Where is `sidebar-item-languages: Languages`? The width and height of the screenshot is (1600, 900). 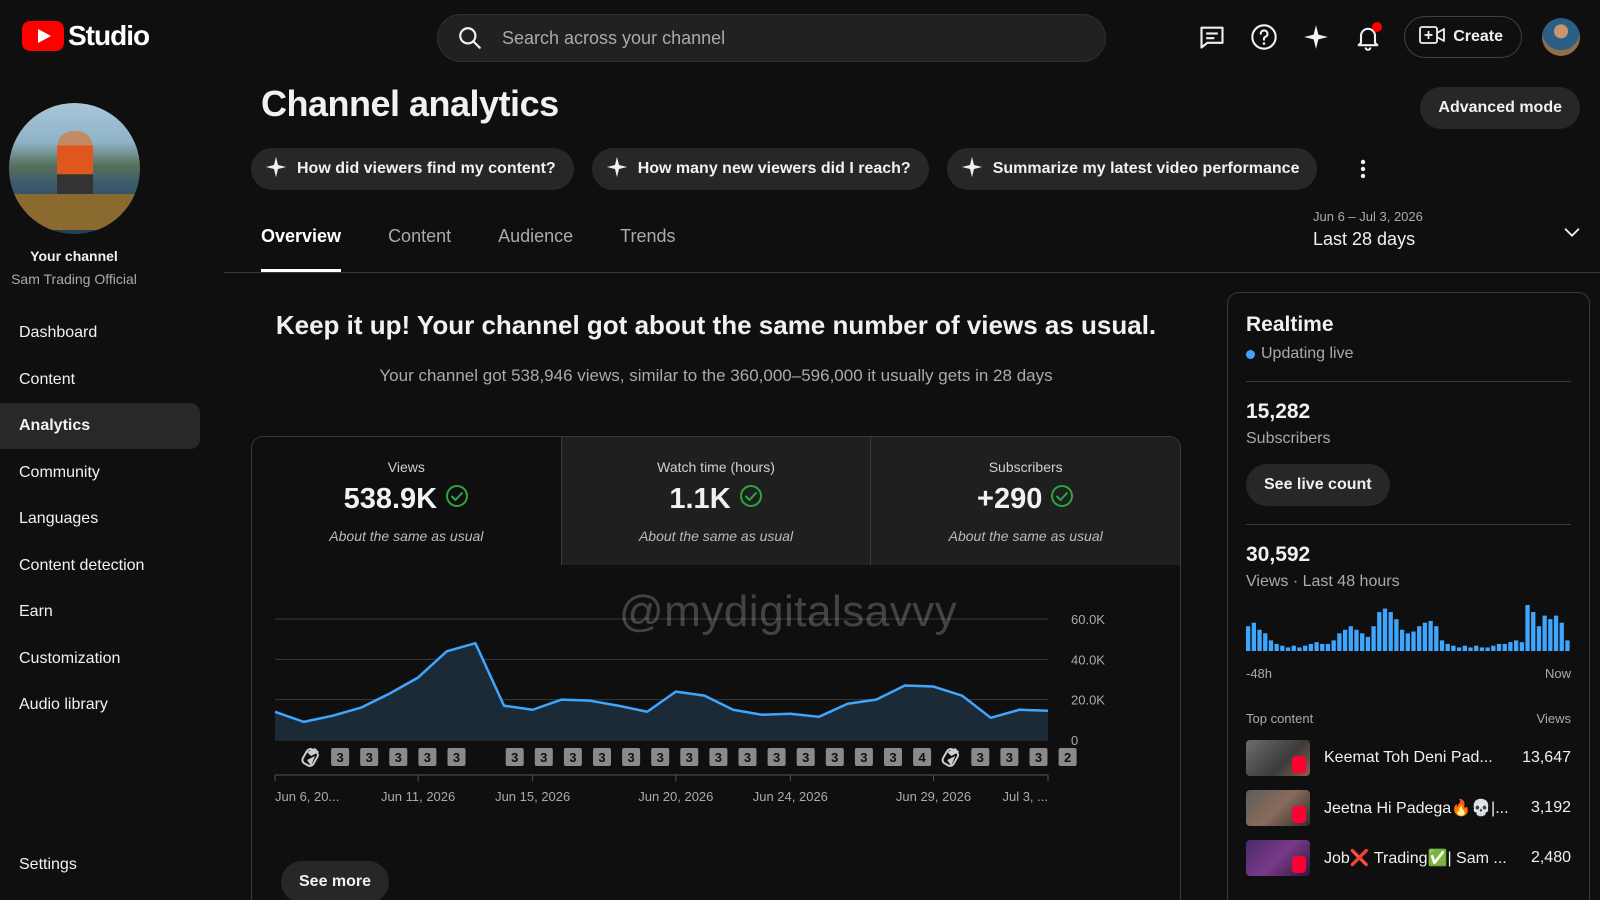 sidebar-item-languages: Languages is located at coordinates (59, 518).